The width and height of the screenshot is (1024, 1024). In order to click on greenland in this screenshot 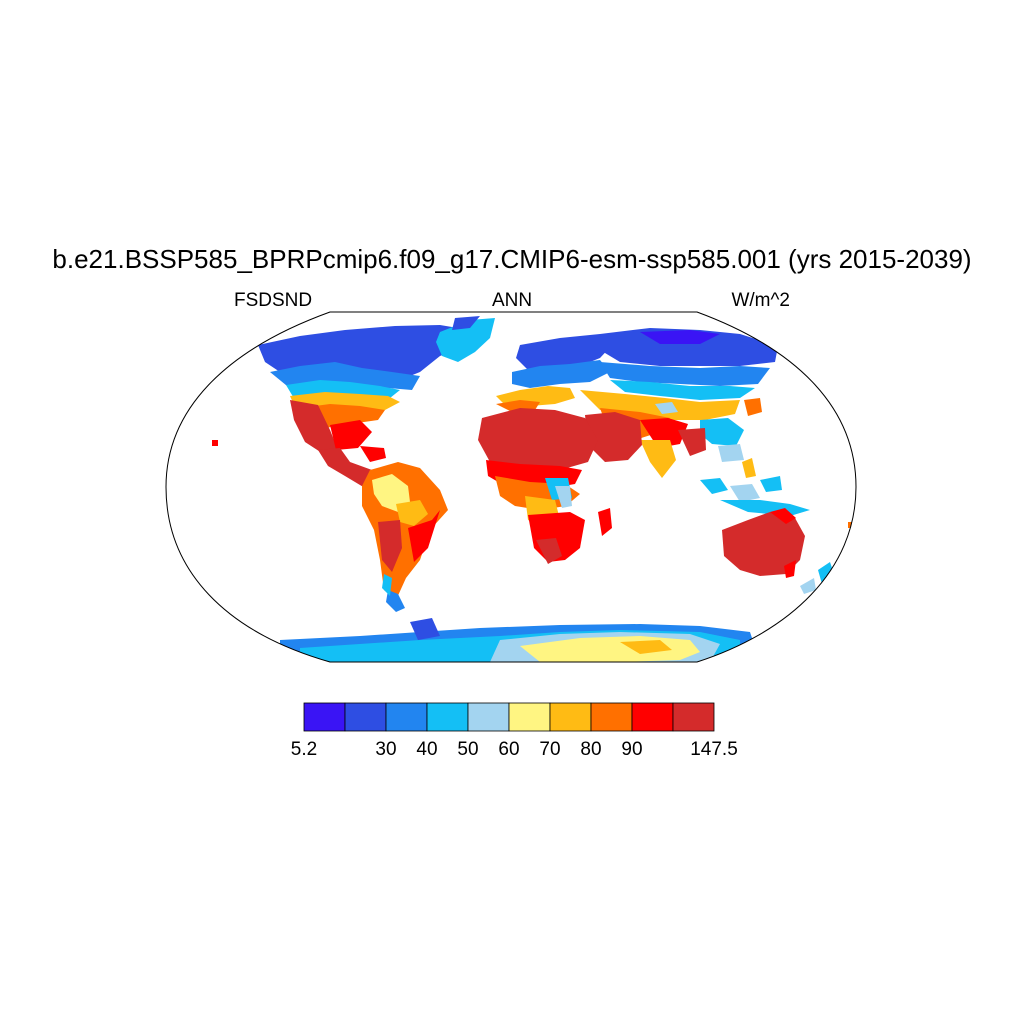, I will do `click(465, 340)`.